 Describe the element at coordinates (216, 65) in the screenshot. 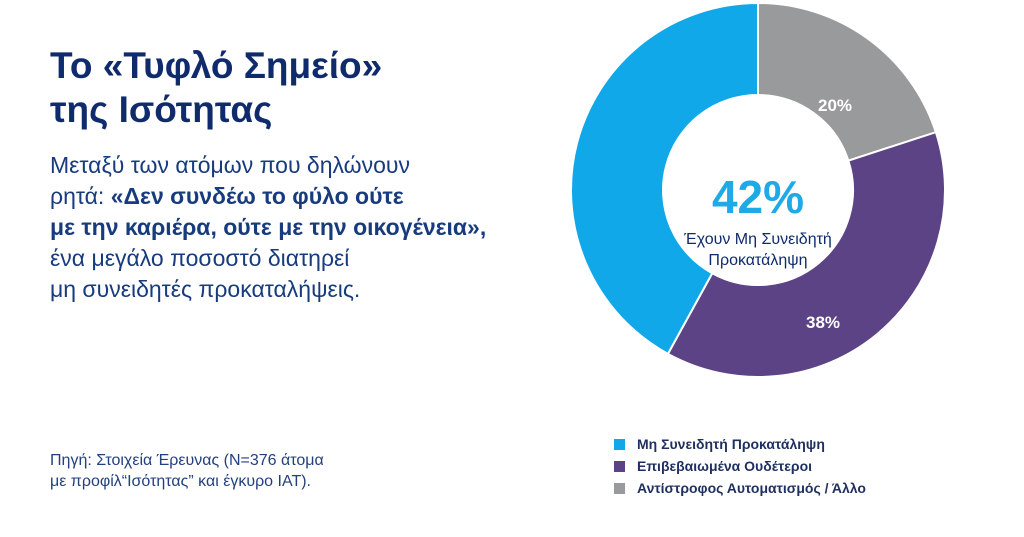

I see `title-line-1: Το «Τυφλό Σημείο»` at that location.